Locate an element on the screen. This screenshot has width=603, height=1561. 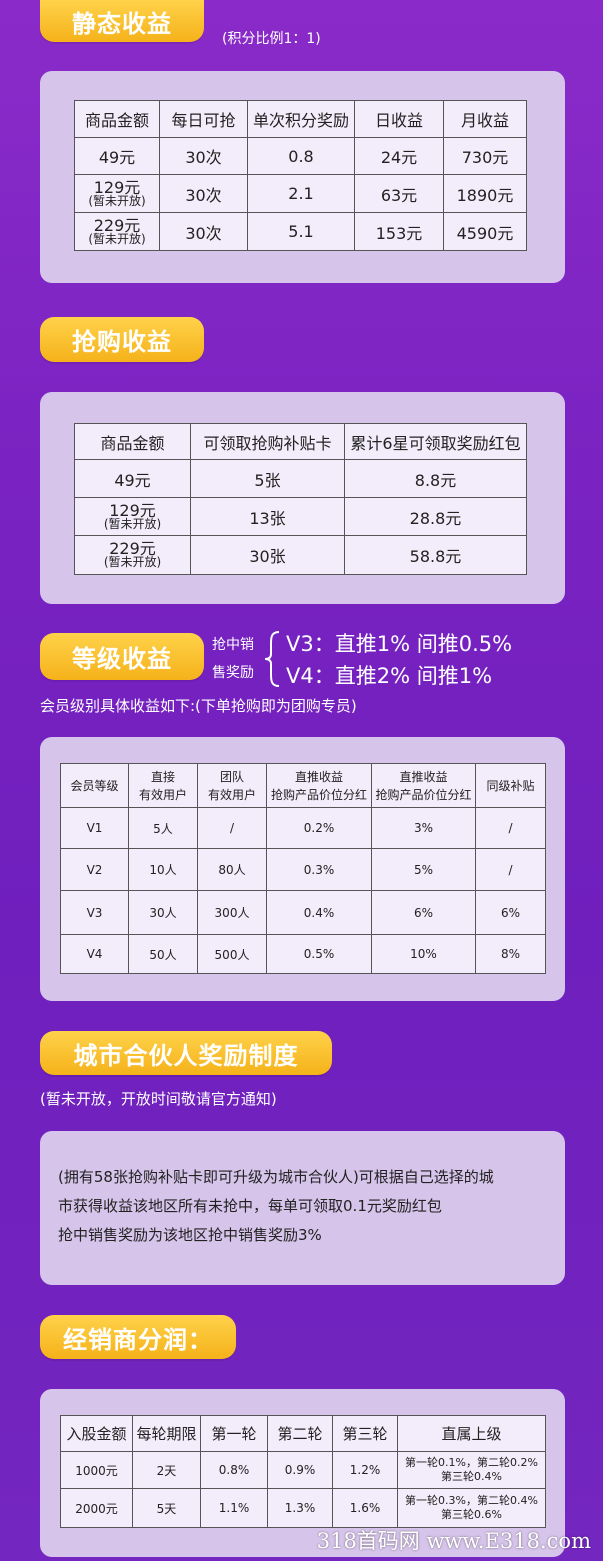
header-cell: 直属上级 is located at coordinates (471, 1433).